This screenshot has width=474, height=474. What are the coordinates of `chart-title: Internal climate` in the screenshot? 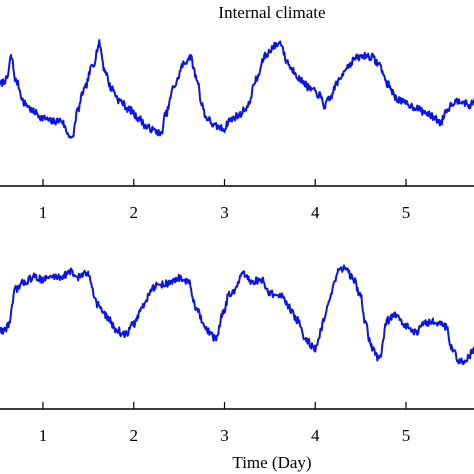 It's located at (271, 12).